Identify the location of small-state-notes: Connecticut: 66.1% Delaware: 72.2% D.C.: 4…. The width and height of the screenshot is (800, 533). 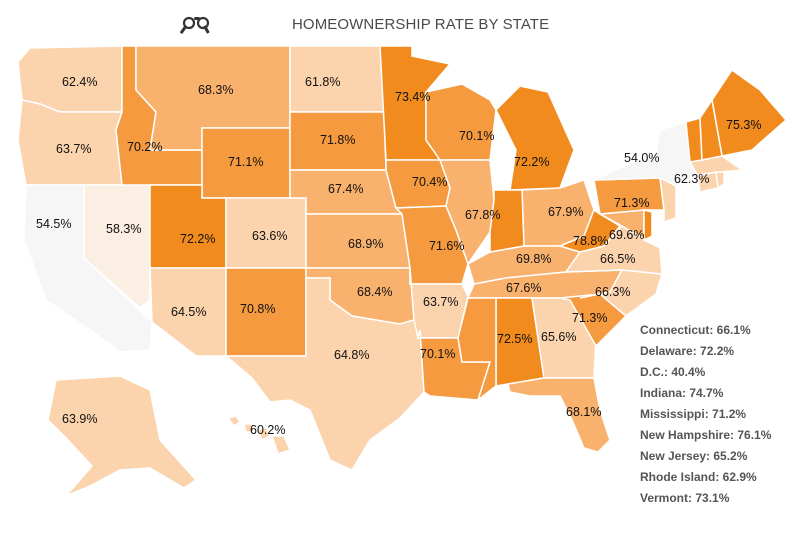
(719, 414).